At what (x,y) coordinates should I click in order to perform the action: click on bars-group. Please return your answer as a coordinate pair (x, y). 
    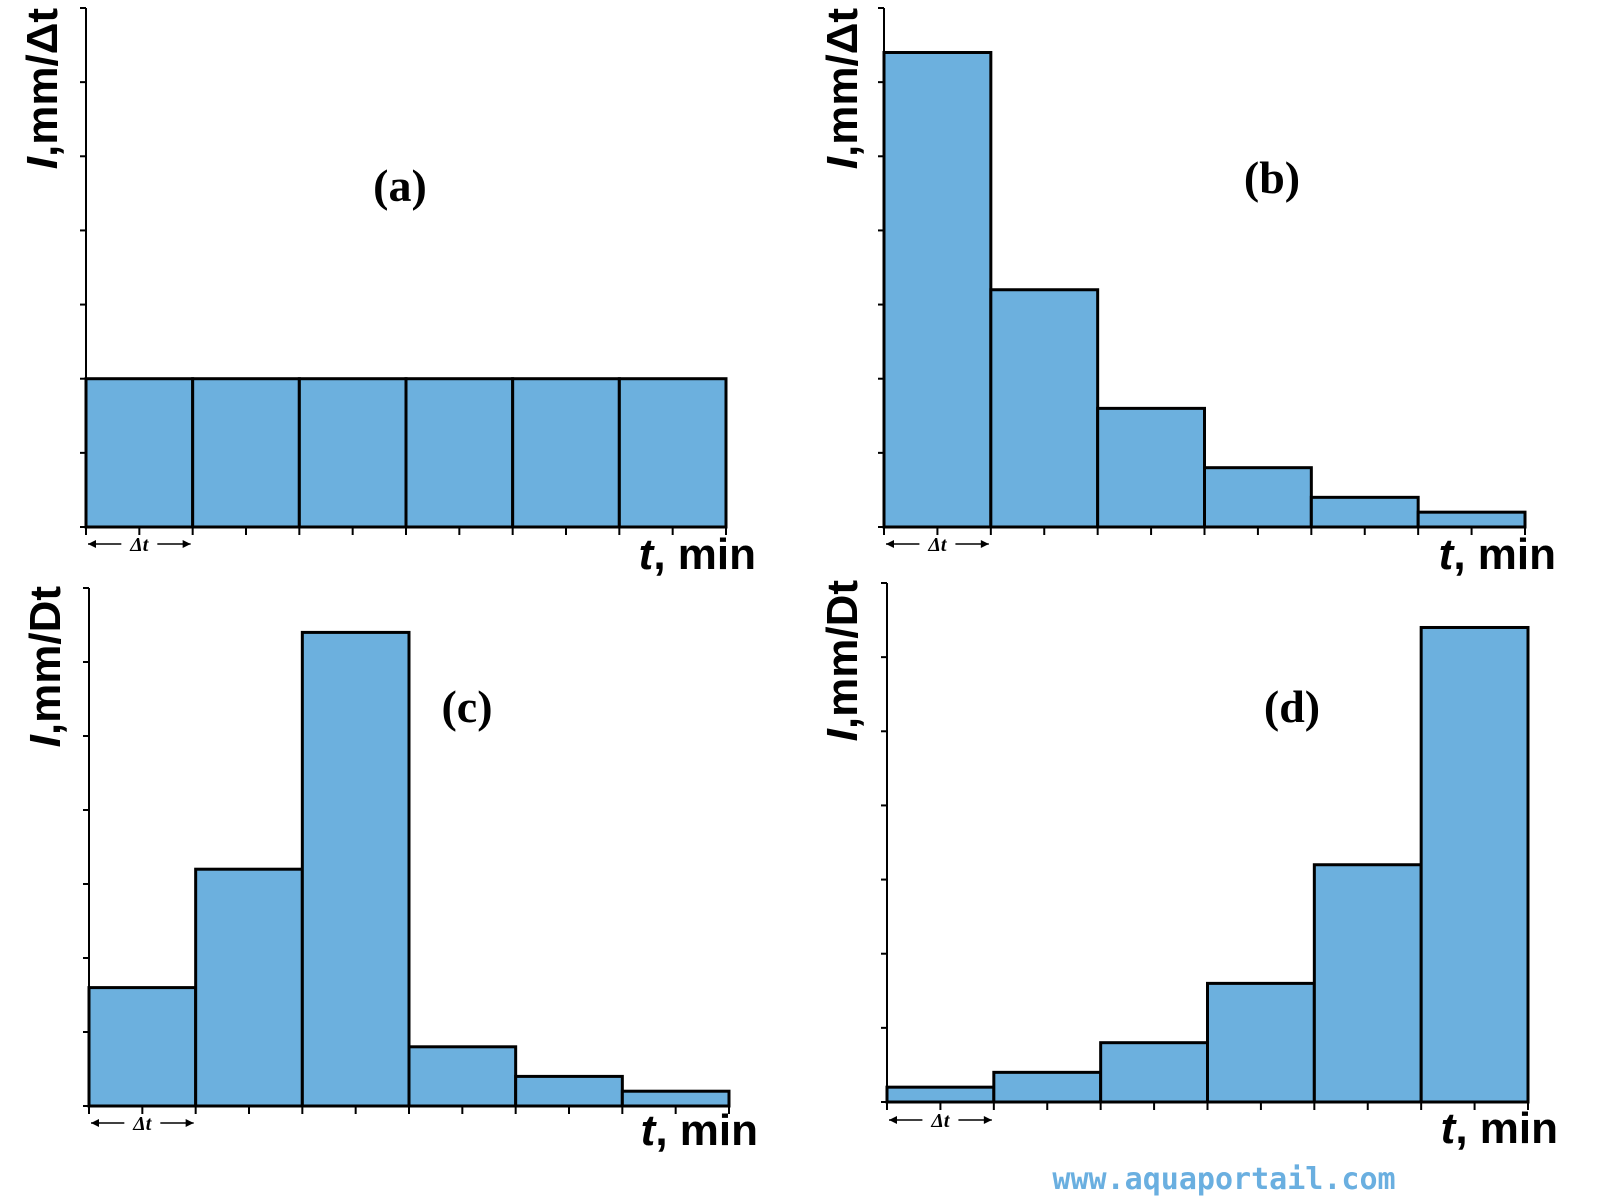
    Looking at the image, I should click on (406, 453).